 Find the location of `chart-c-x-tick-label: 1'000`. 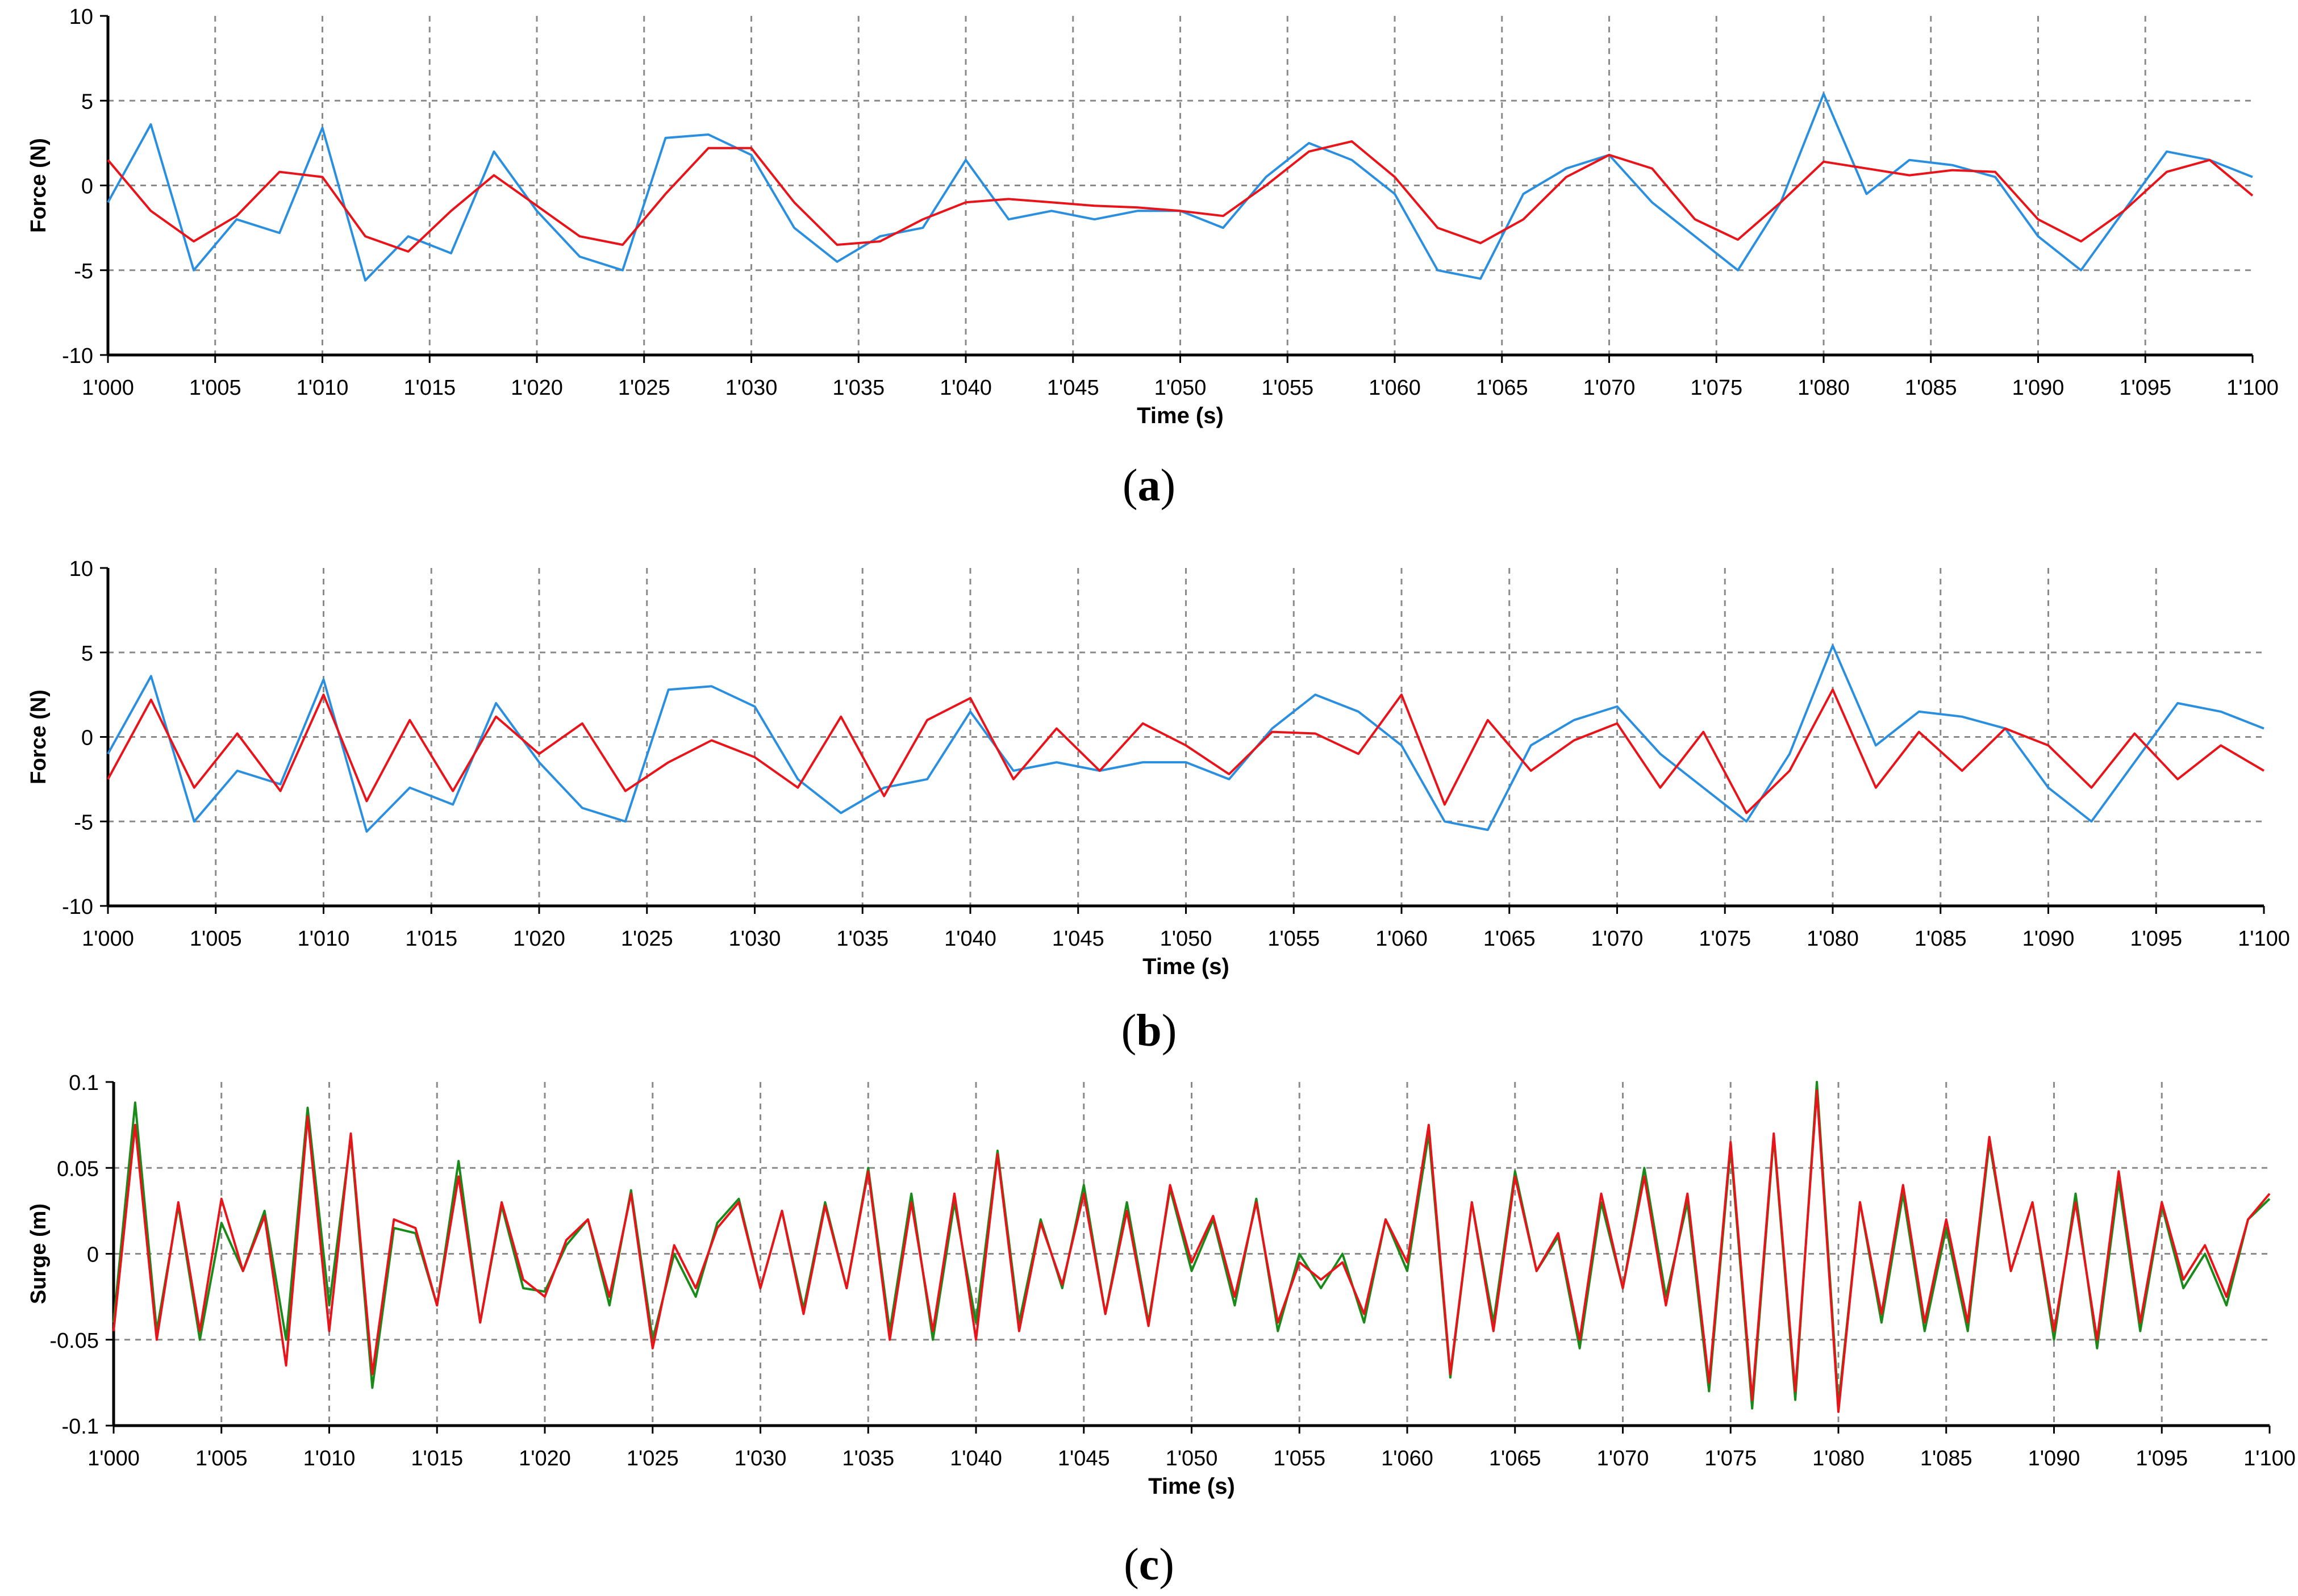

chart-c-x-tick-label: 1'000 is located at coordinates (113, 1458).